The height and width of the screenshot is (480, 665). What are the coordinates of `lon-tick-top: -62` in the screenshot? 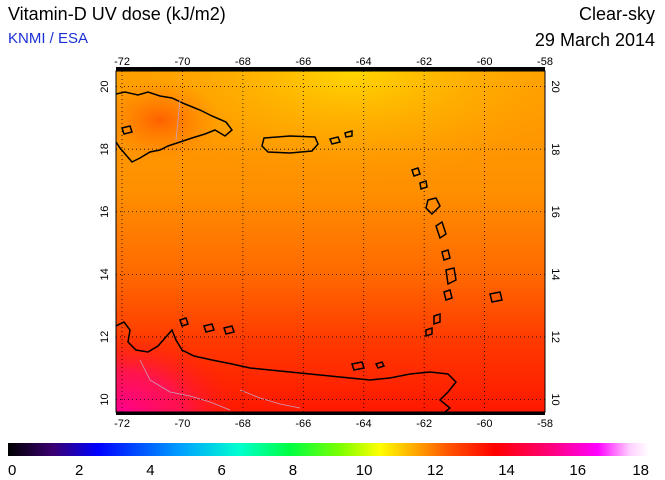 It's located at (424, 62).